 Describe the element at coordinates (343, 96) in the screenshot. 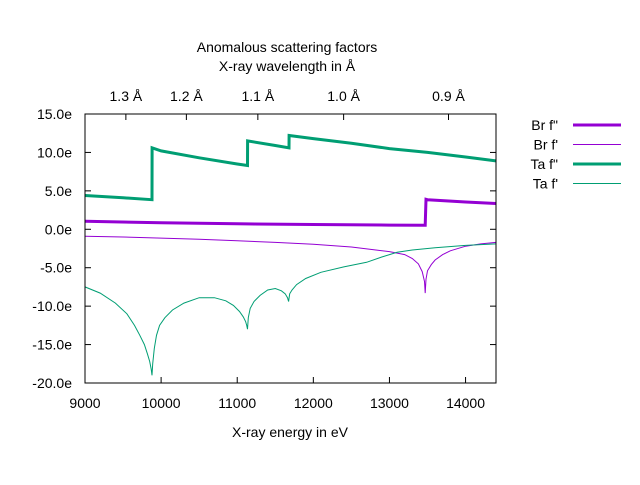

I see `x2-tick-label: 1.0 Å` at that location.